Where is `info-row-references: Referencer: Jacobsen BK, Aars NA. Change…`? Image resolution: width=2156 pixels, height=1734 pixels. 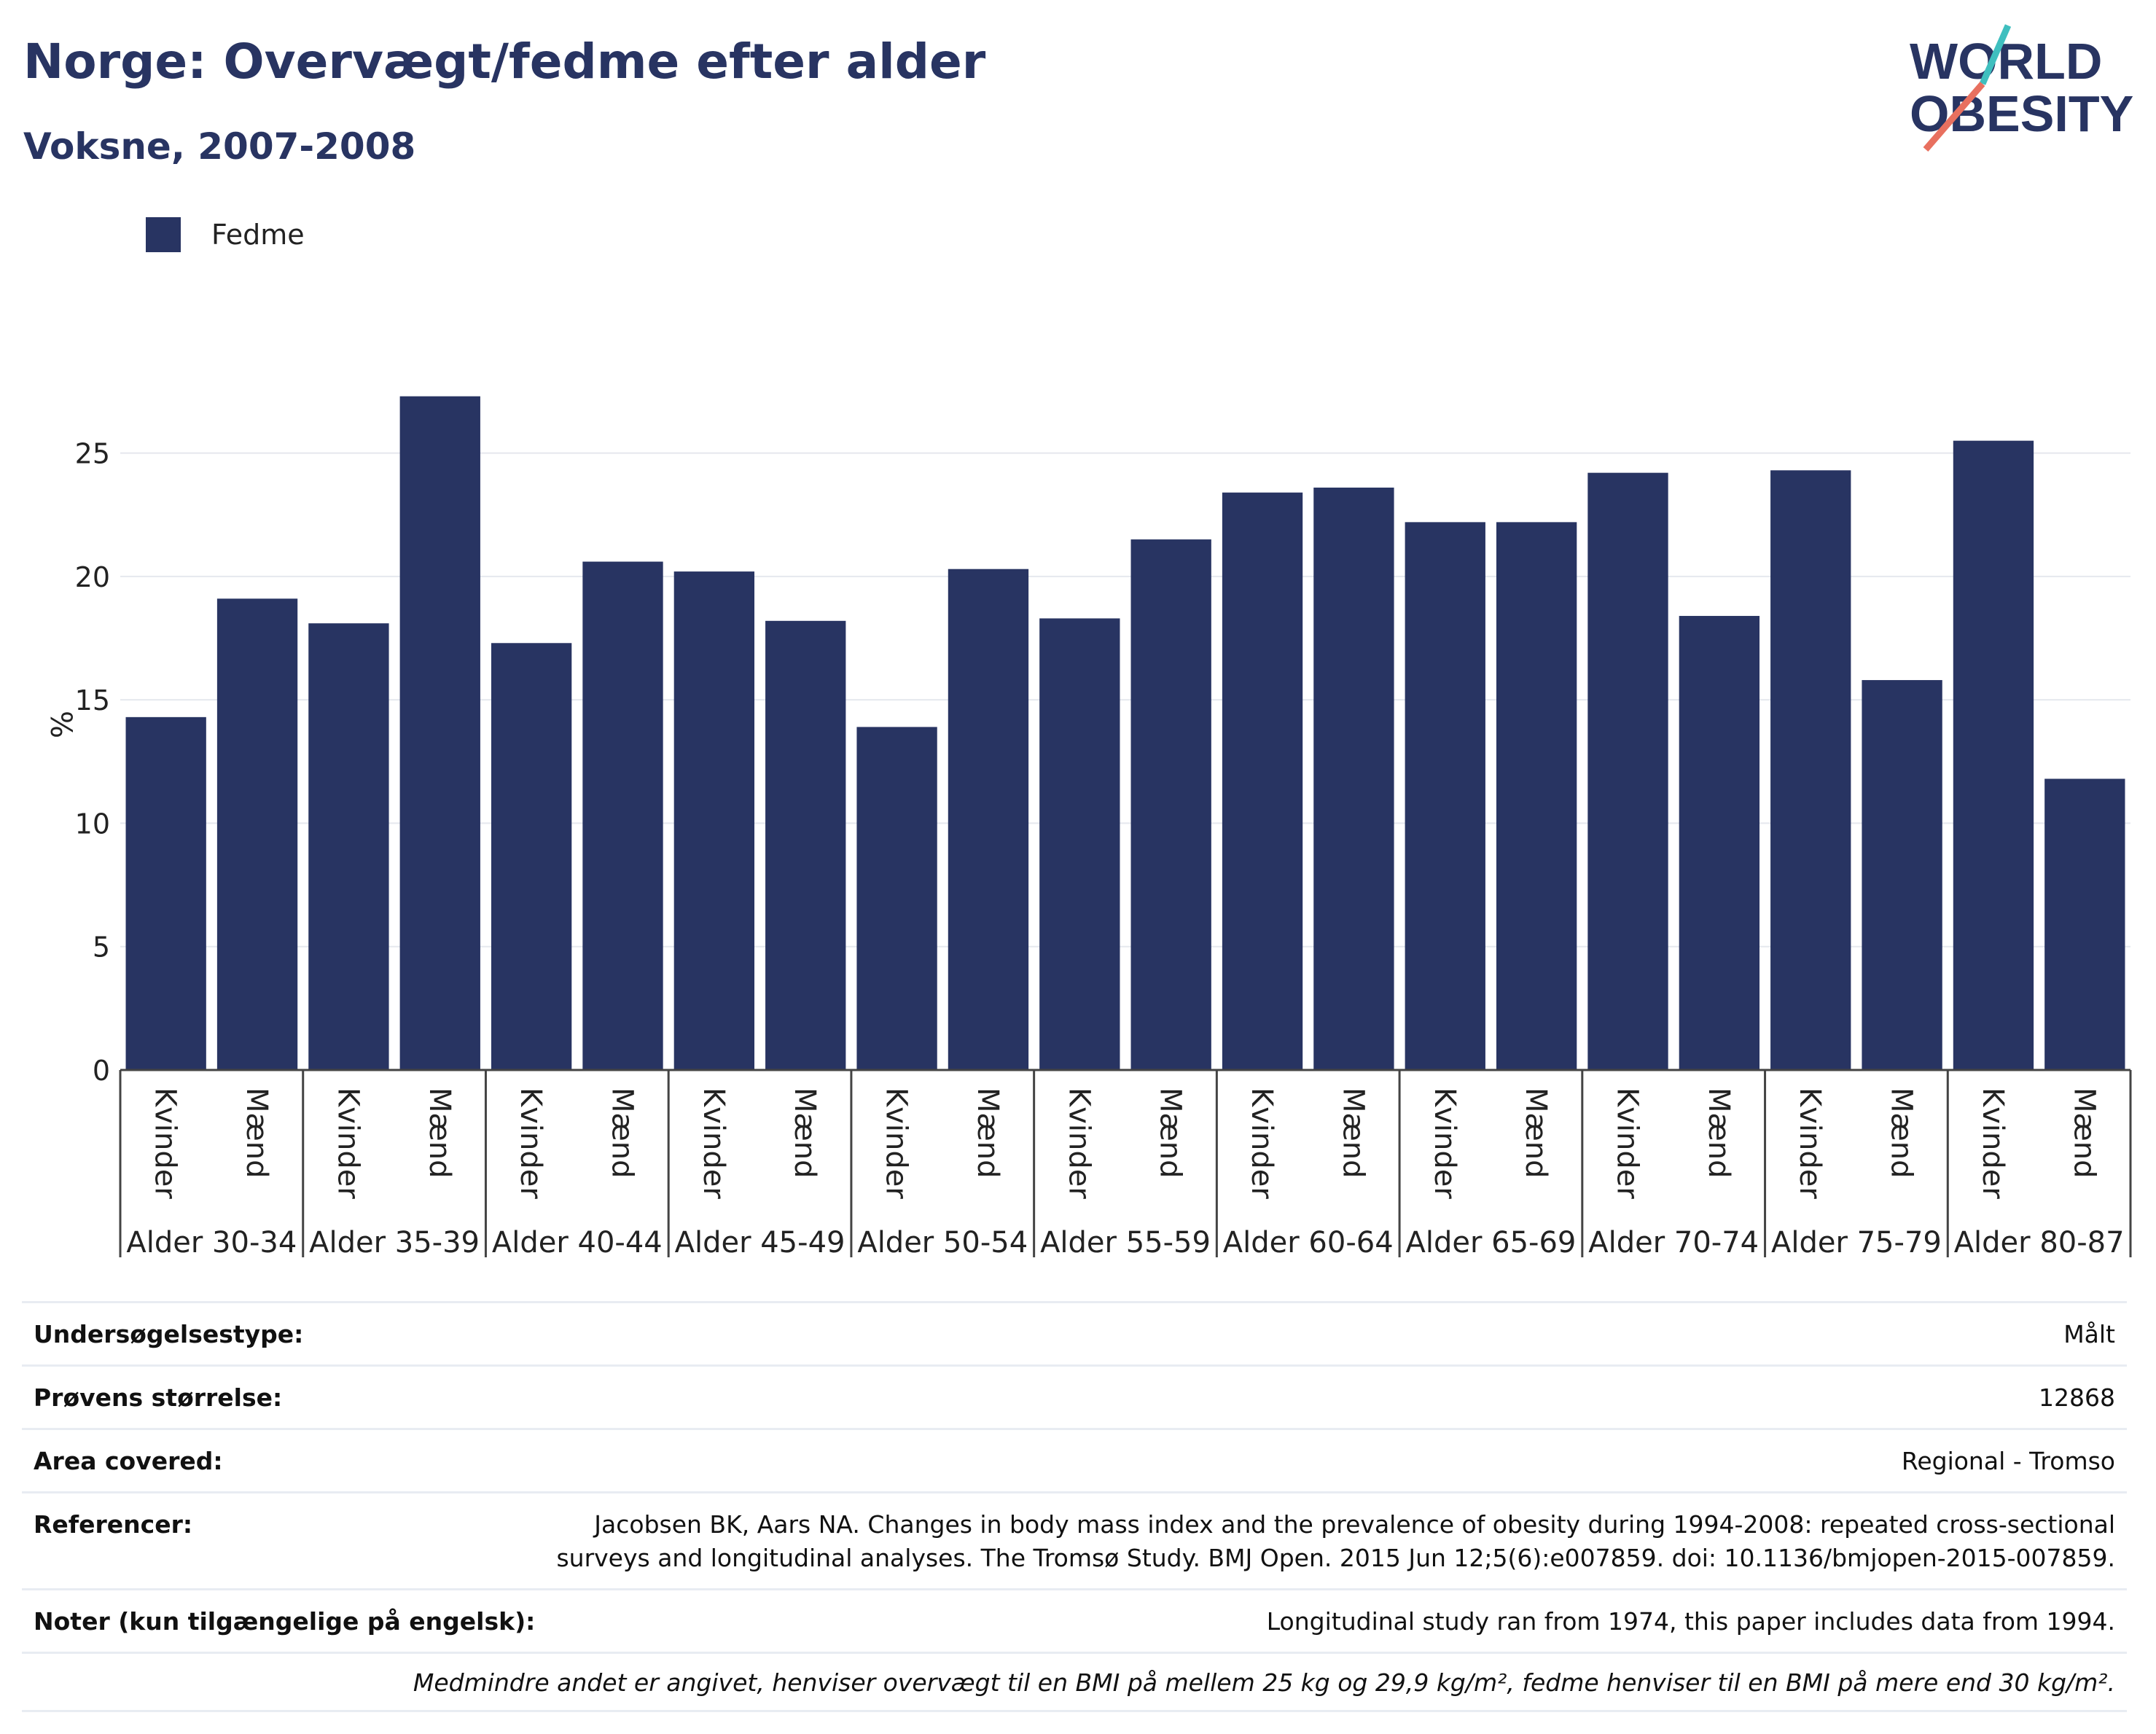 info-row-references: Referencer: Jacobsen BK, Aars NA. Change… is located at coordinates (1075, 1539).